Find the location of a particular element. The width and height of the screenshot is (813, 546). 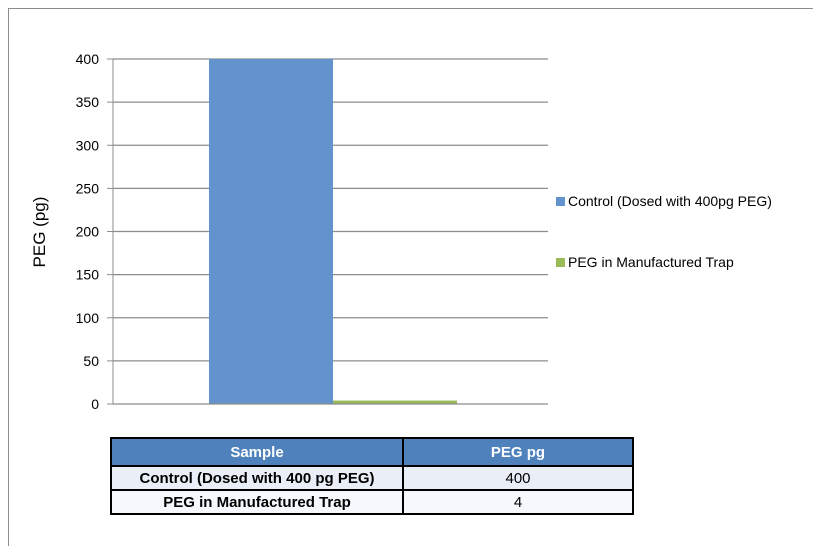

y-tick-label: 200 is located at coordinates (88, 232).